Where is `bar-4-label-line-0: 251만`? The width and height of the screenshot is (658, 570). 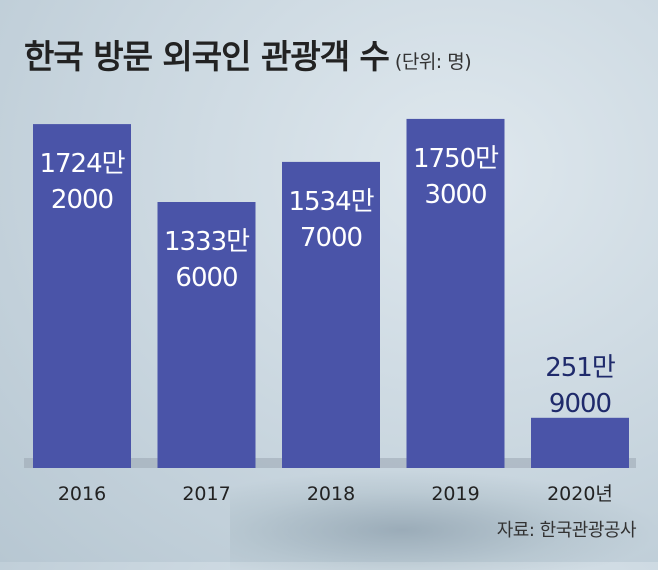
bar-4-label-line-0: 251만 is located at coordinates (580, 368).